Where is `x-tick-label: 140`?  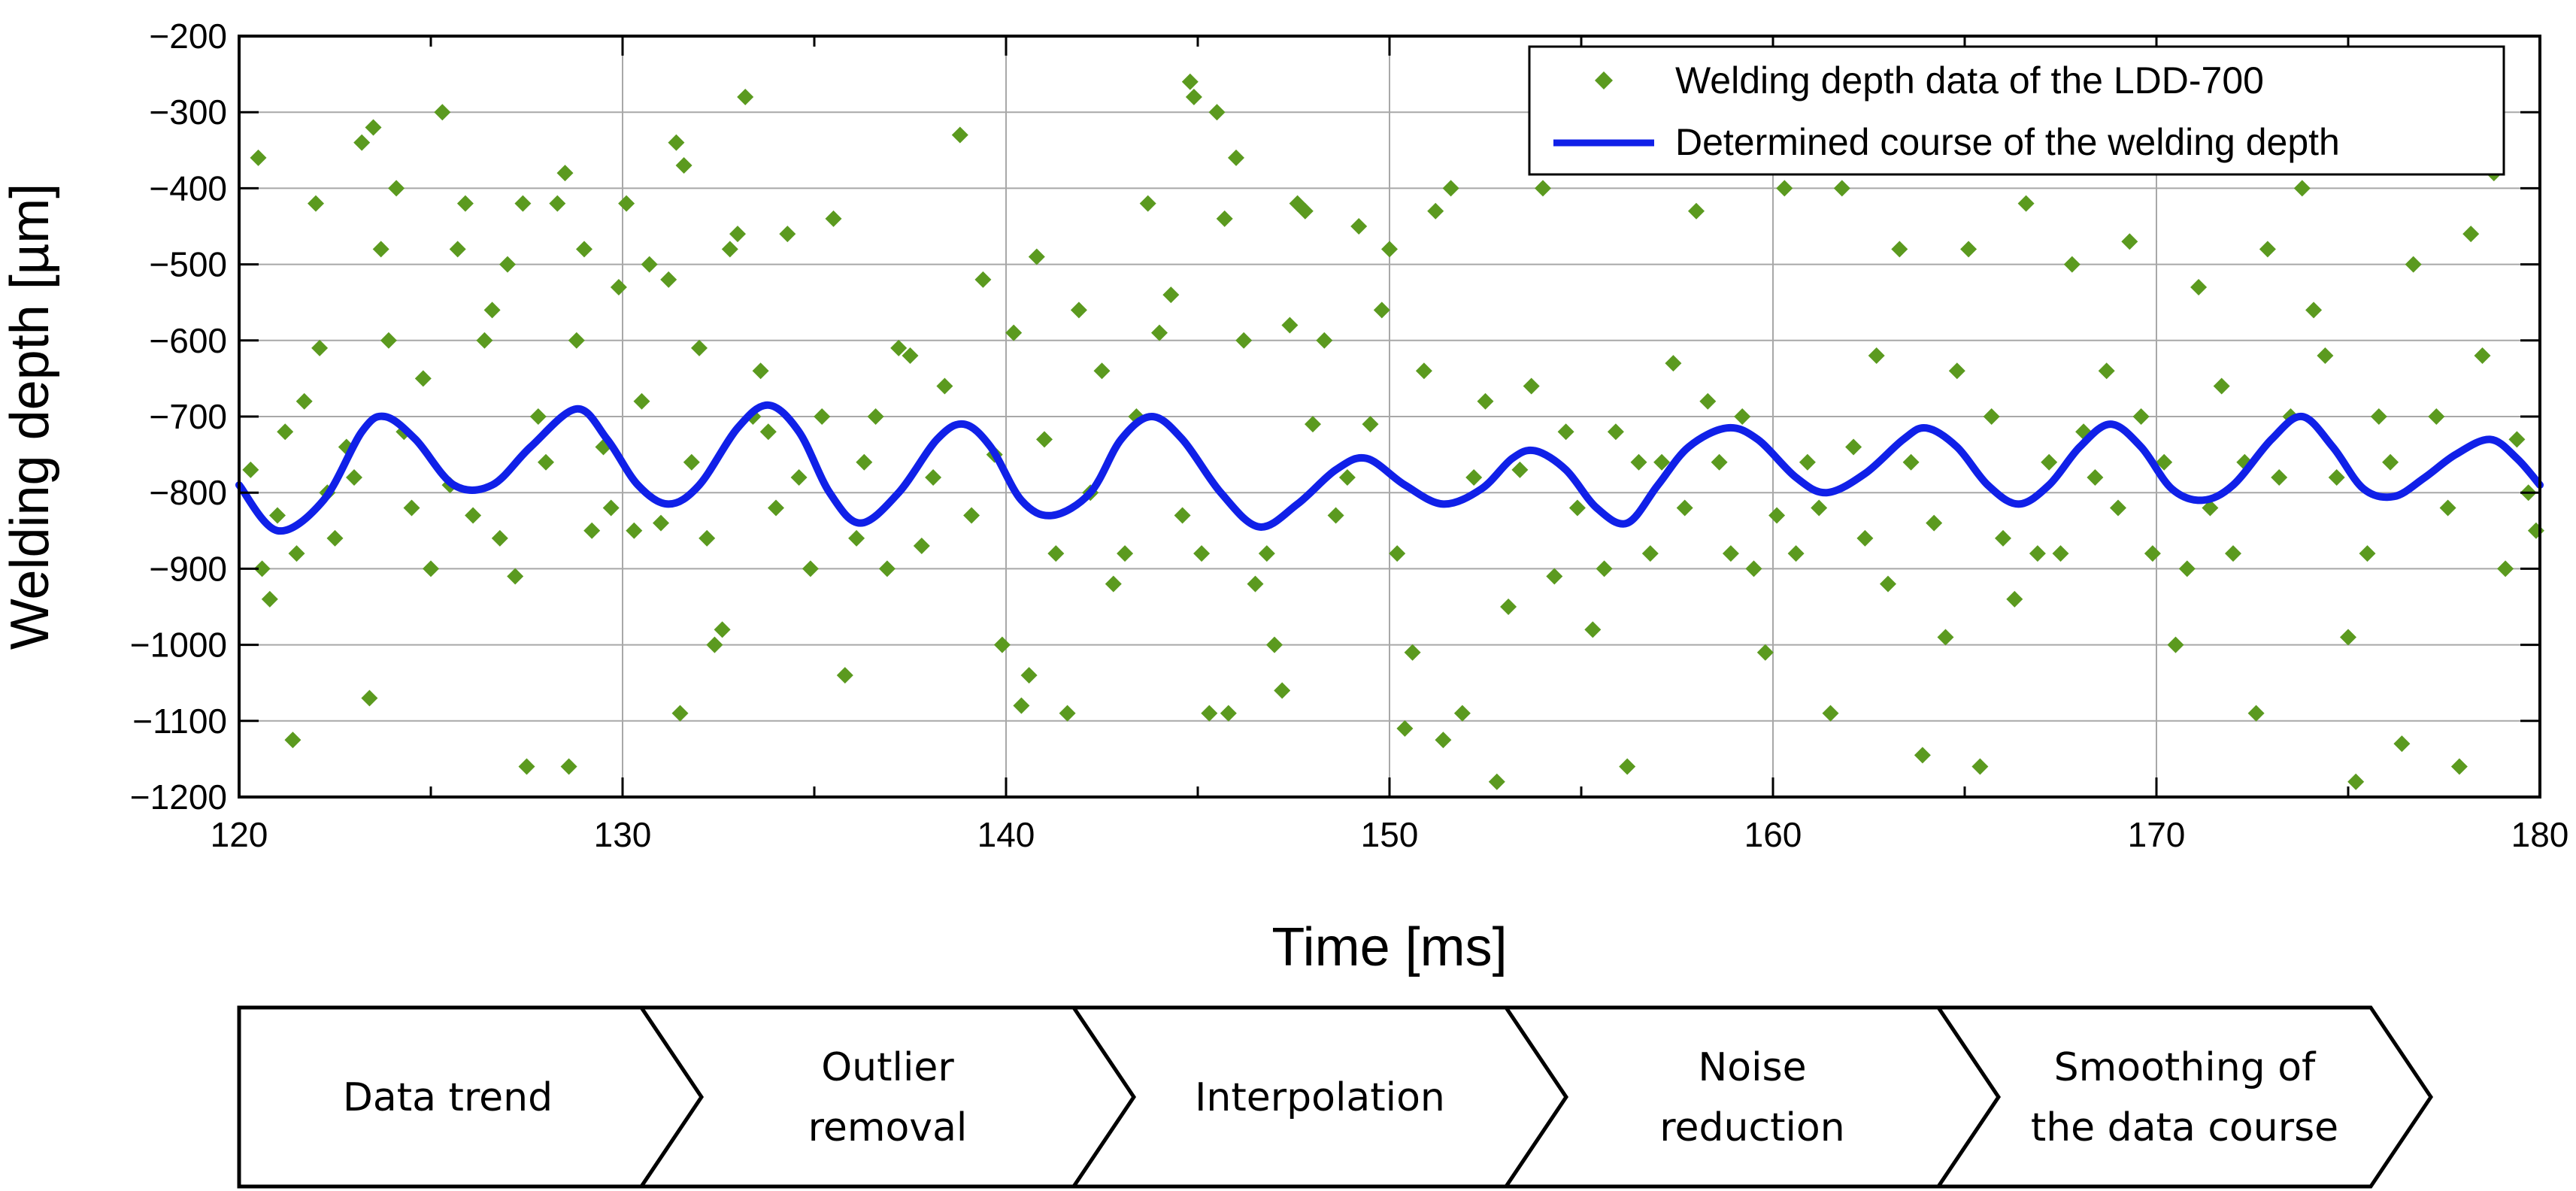 x-tick-label: 140 is located at coordinates (1006, 834).